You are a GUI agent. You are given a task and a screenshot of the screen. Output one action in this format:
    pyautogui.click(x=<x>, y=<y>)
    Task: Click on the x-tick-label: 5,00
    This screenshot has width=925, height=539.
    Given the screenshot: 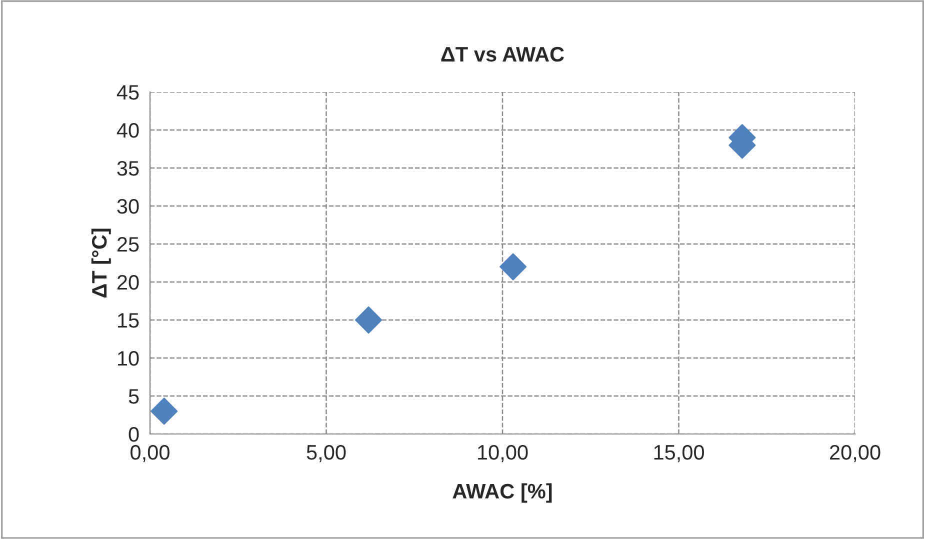 What is the action you would take?
    pyautogui.click(x=326, y=453)
    